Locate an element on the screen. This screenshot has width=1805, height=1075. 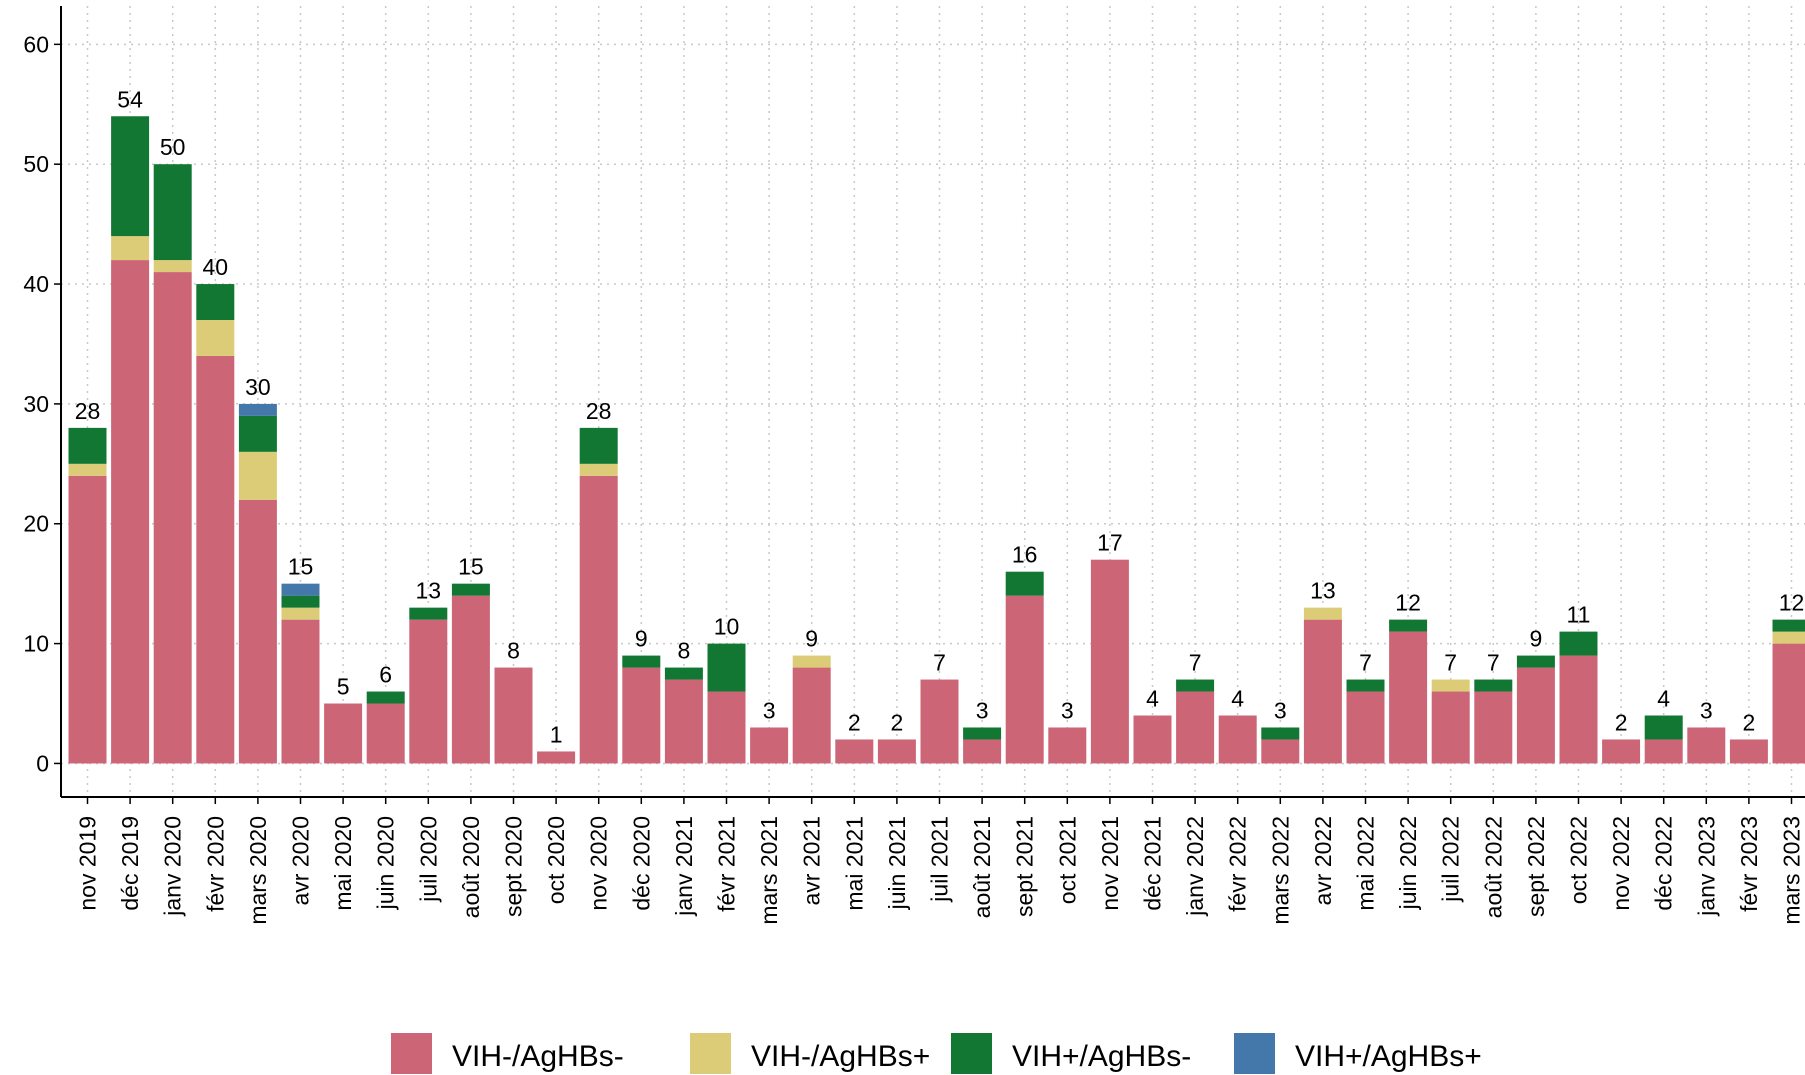
x-tick-label: janv 2021 is located at coordinates (684, 866).